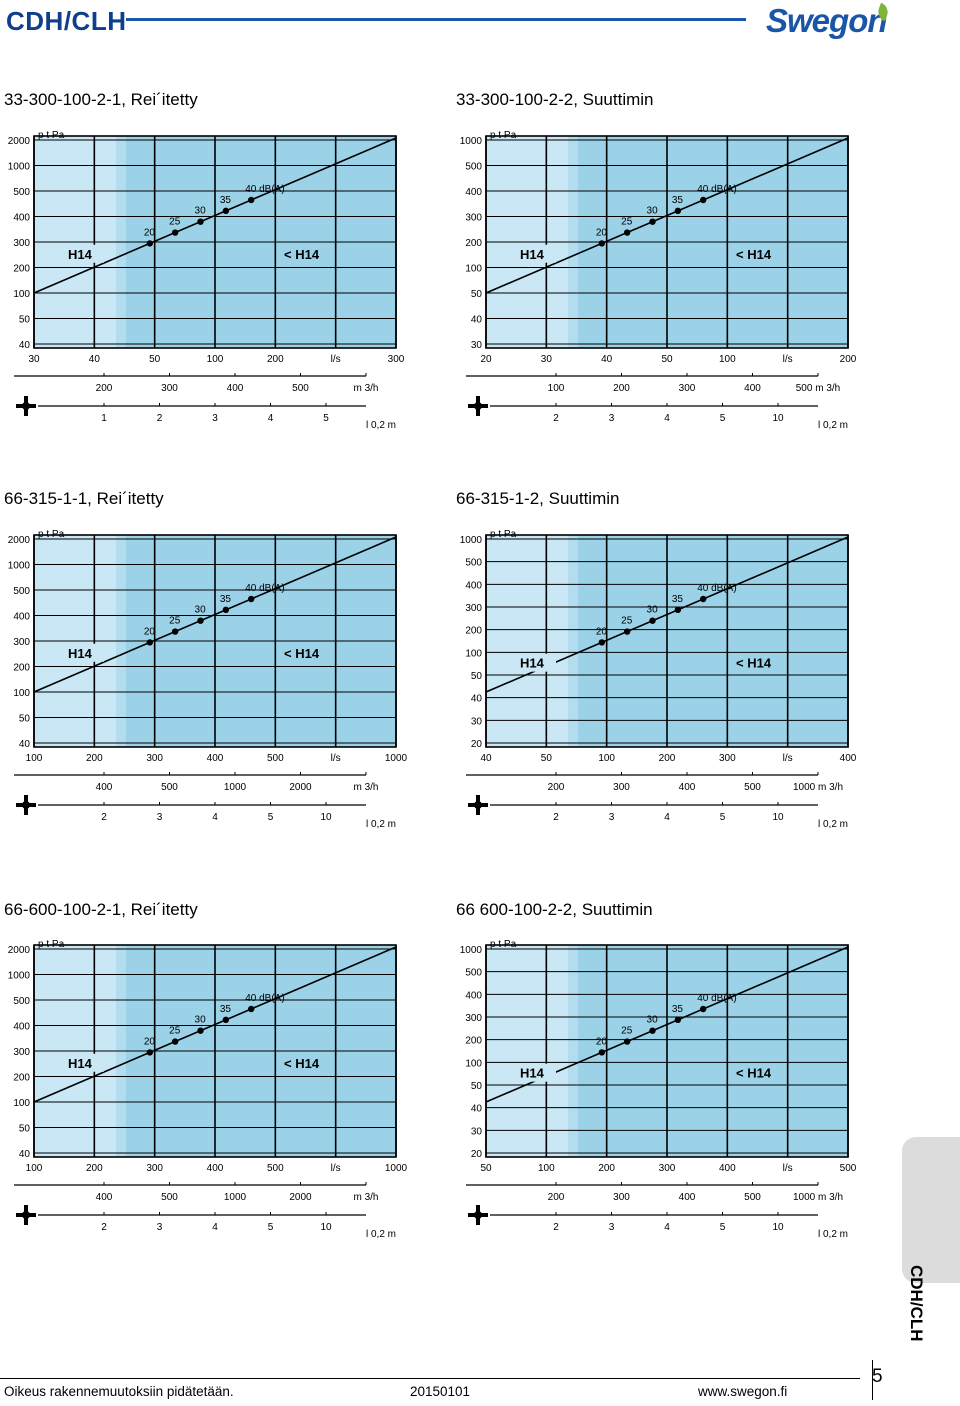  What do you see at coordinates (556, 1227) in the screenshot?
I see `throw-axis-label: 2` at bounding box center [556, 1227].